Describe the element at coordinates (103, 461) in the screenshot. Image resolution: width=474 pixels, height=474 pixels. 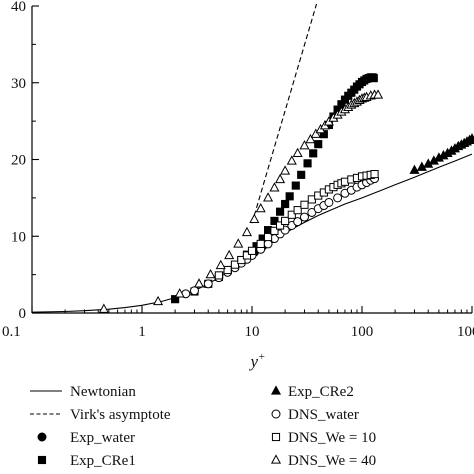
I see `legend-label-exp-cre1: Exp_CRe1` at that location.